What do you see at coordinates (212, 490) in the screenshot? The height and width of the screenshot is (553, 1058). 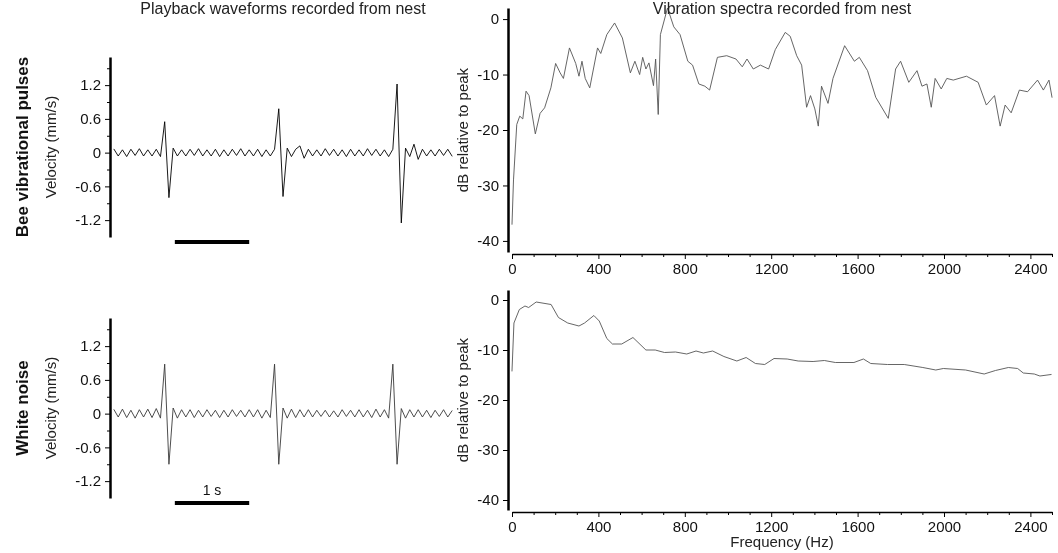 I see `annotation: 1 s` at bounding box center [212, 490].